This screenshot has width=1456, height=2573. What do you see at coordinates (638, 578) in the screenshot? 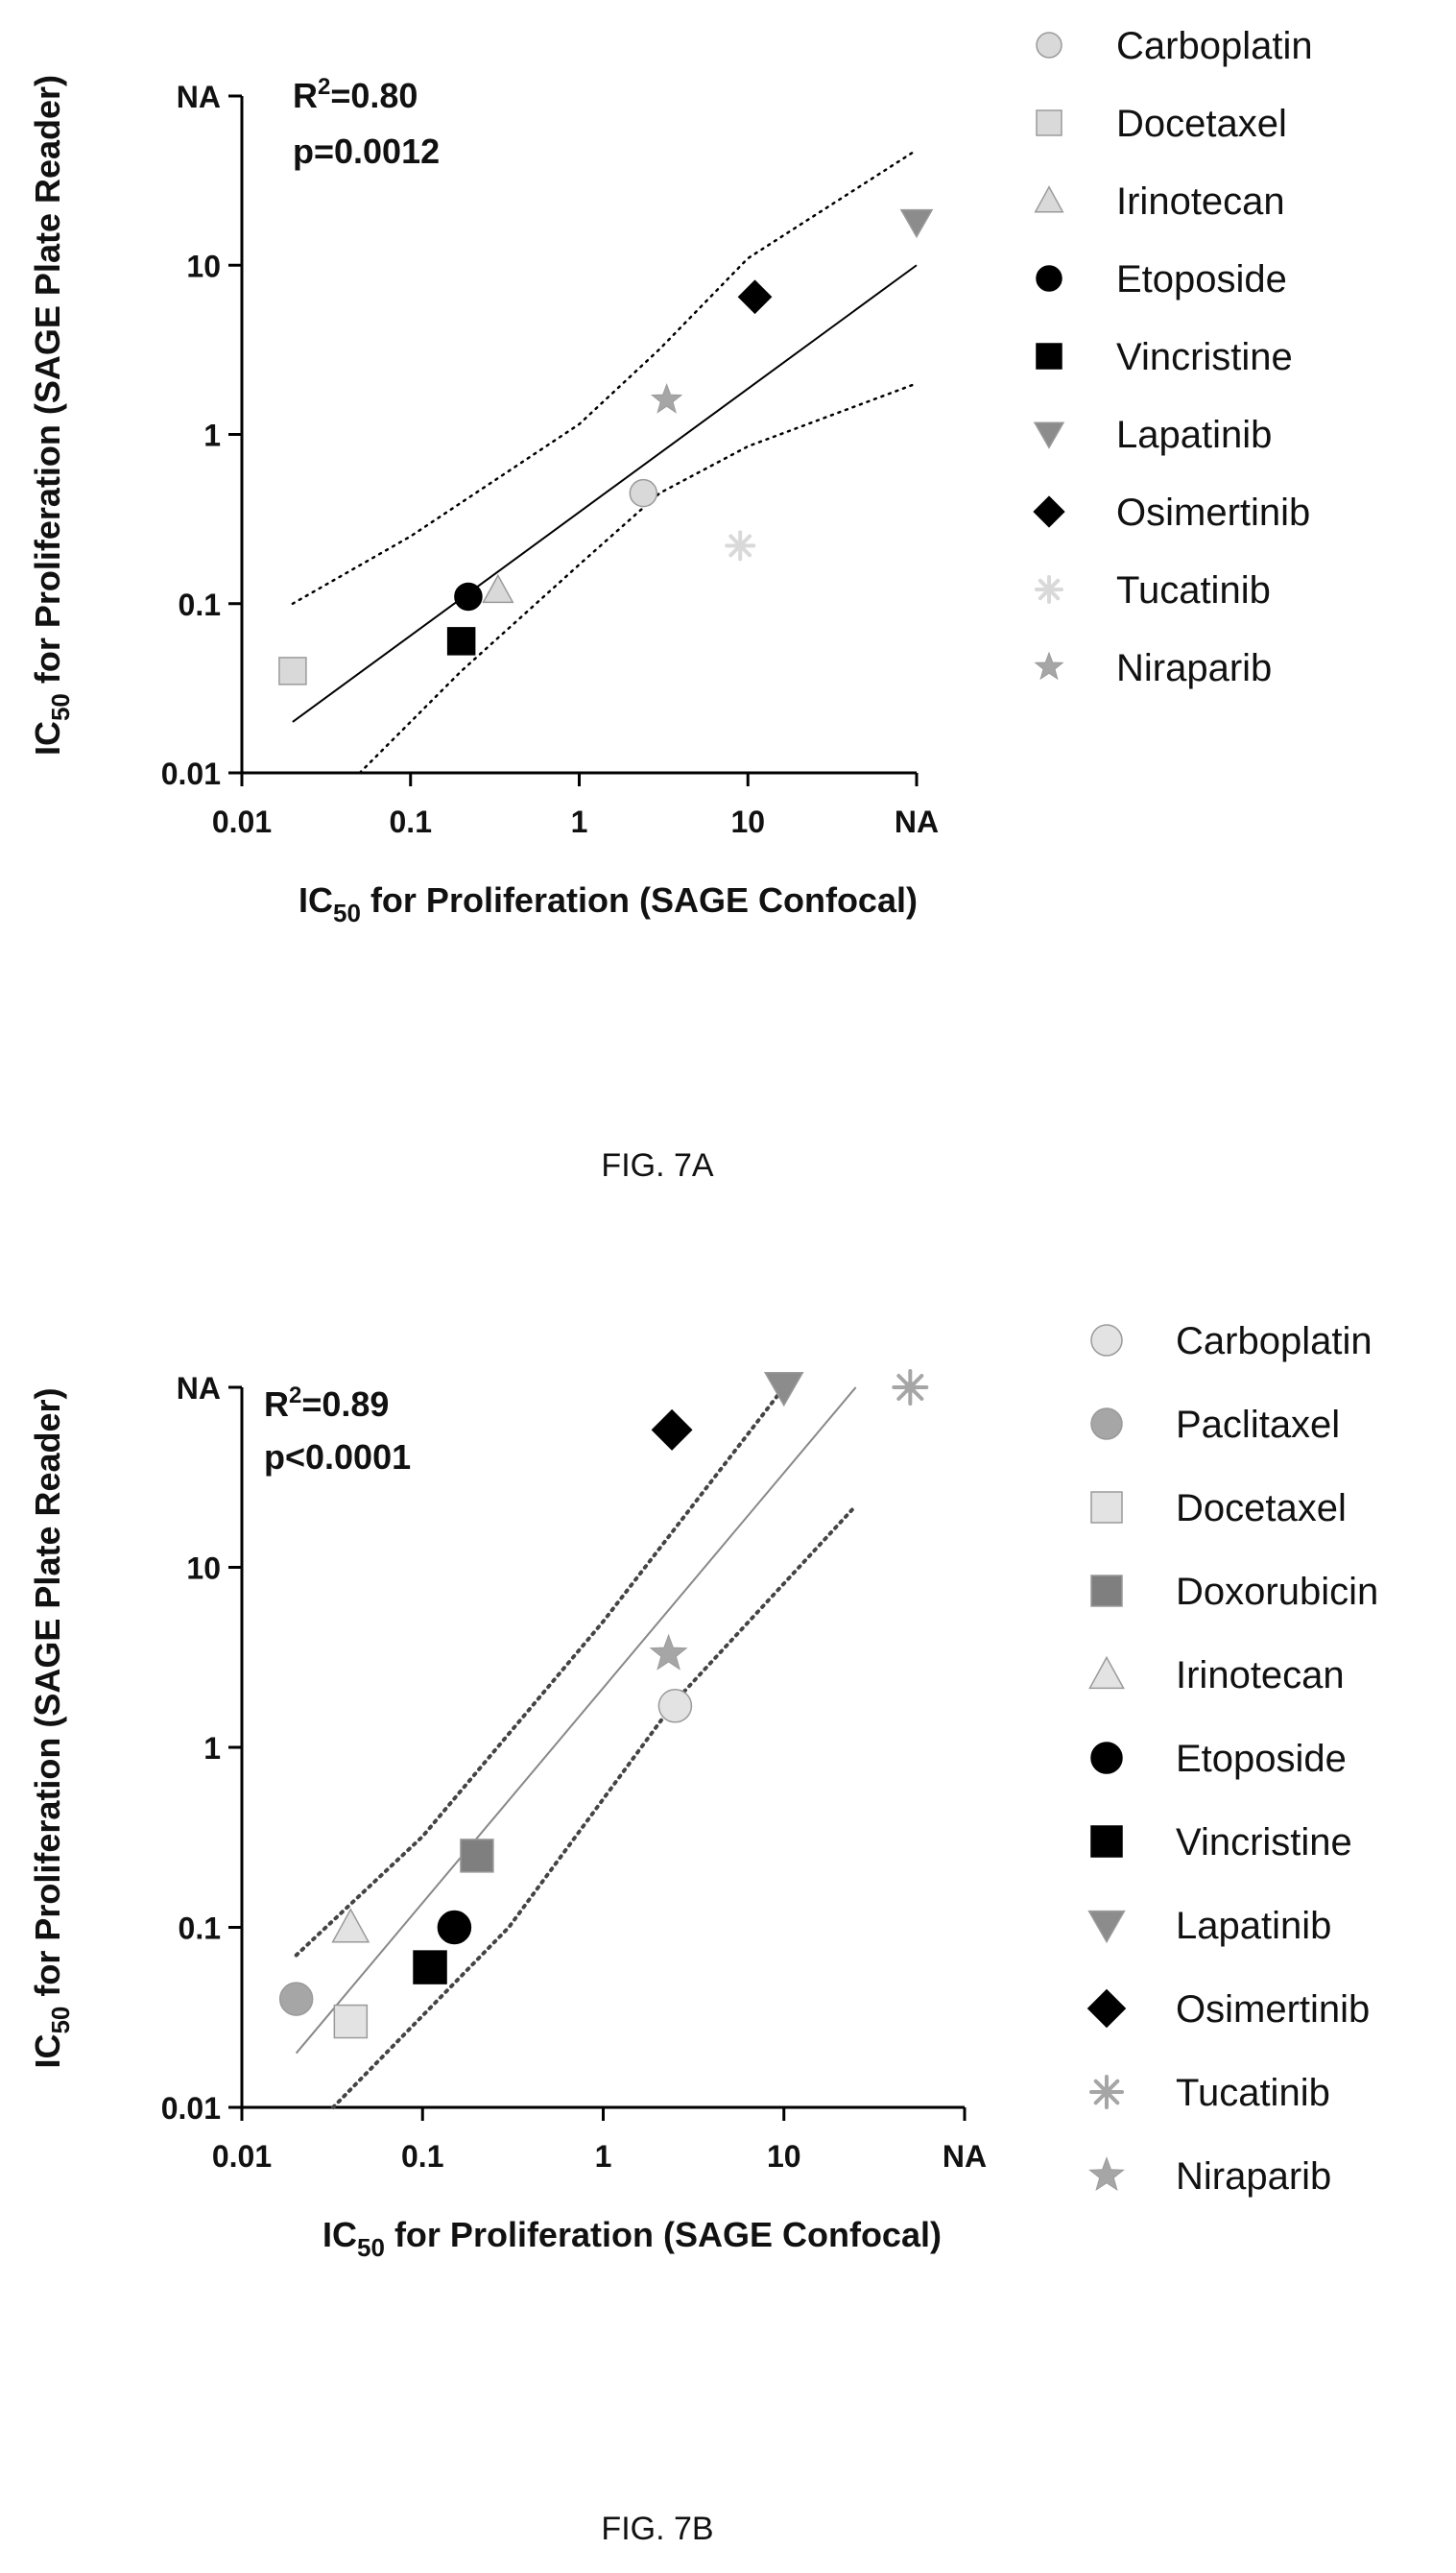
I see `chart1-ci-lower` at bounding box center [638, 578].